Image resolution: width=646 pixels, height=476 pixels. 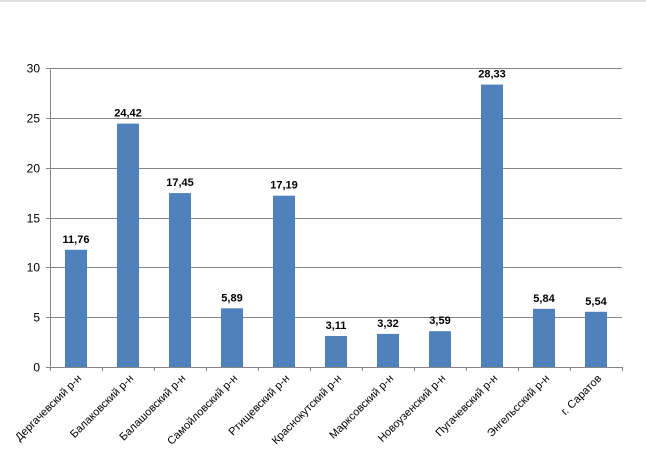 What do you see at coordinates (34, 219) in the screenshot?
I see `y-tick-label: 15` at bounding box center [34, 219].